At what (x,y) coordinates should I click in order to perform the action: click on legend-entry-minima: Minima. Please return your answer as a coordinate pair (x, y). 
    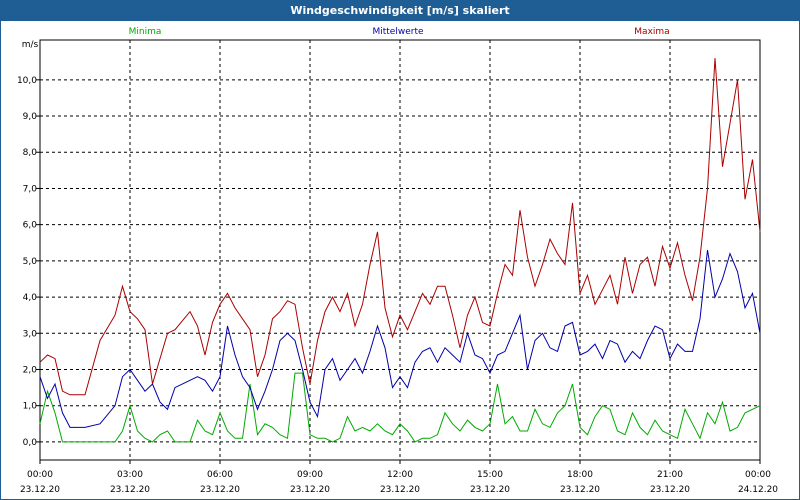
    Looking at the image, I should click on (145, 32).